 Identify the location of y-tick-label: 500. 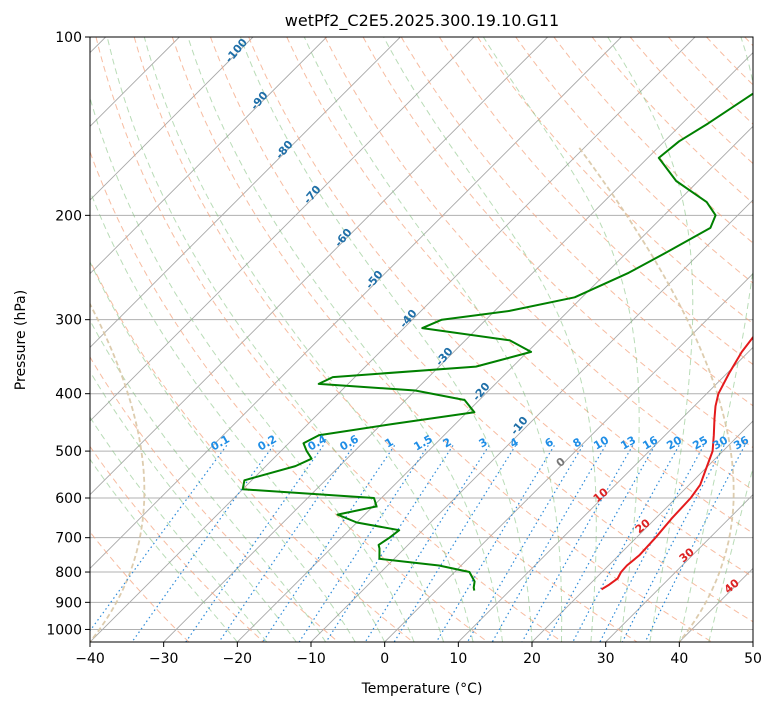
(68, 452).